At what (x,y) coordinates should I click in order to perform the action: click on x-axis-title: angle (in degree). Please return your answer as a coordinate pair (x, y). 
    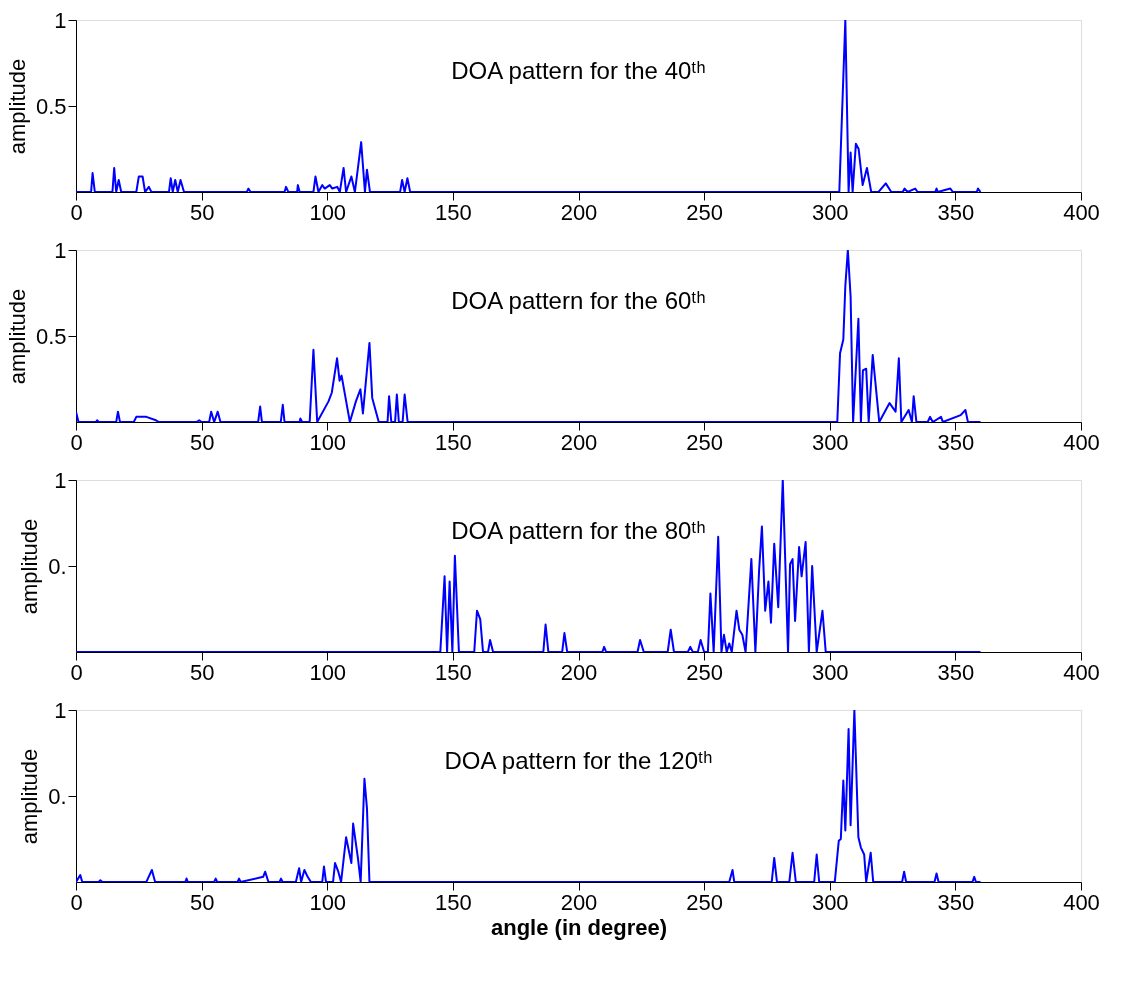
    Looking at the image, I should click on (579, 927).